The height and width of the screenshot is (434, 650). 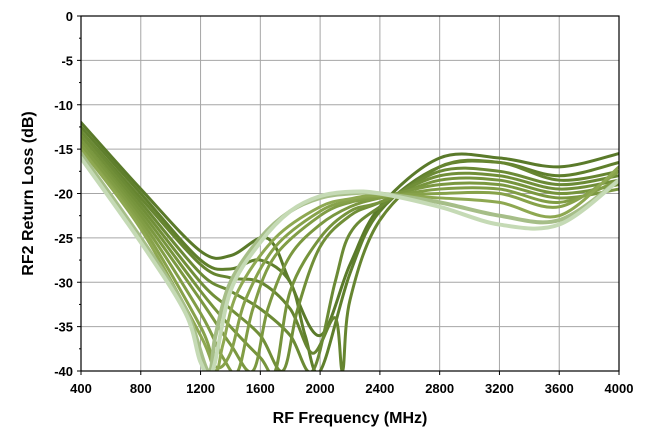 What do you see at coordinates (379, 388) in the screenshot?
I see `x-tick-label: 2400` at bounding box center [379, 388].